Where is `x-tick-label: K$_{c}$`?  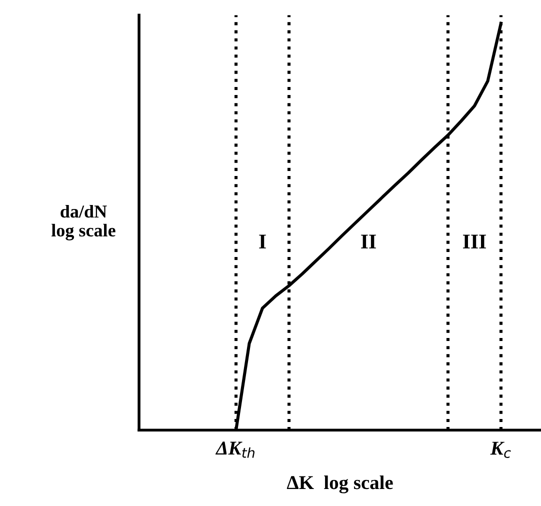 x-tick-label: K$_{c}$ is located at coordinates (500, 450).